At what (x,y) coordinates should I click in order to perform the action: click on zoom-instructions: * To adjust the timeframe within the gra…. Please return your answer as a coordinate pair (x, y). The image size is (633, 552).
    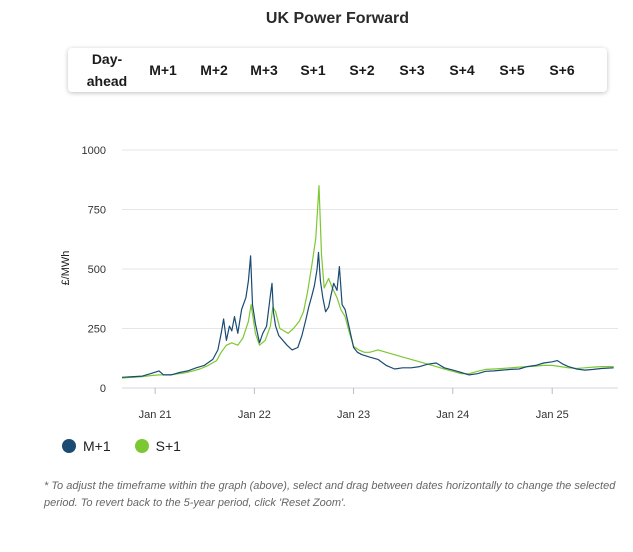
    Looking at the image, I should click on (330, 494).